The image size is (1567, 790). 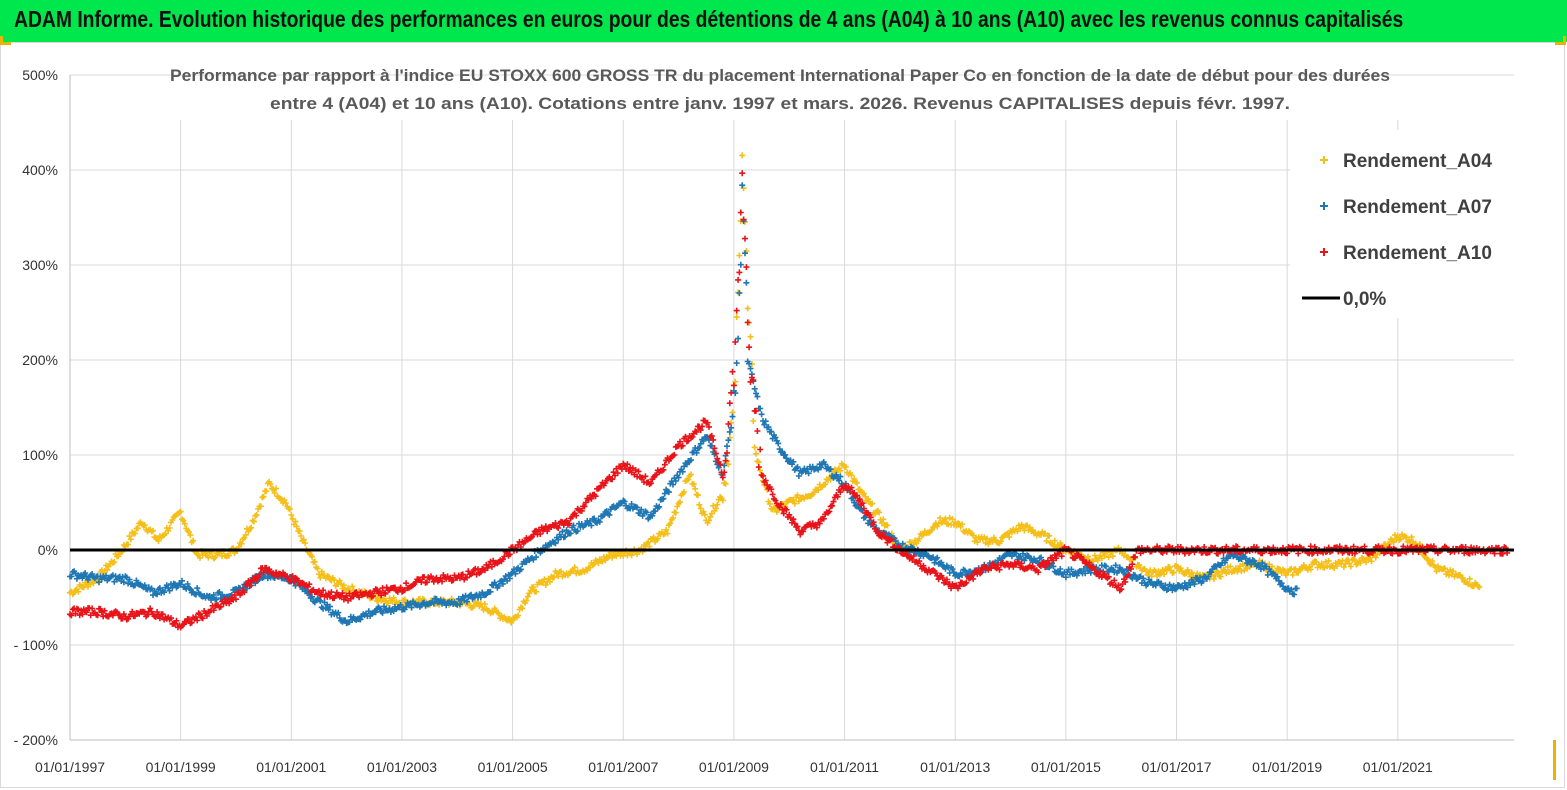 What do you see at coordinates (1364, 299) in the screenshot?
I see `legend-label: 0,0%` at bounding box center [1364, 299].